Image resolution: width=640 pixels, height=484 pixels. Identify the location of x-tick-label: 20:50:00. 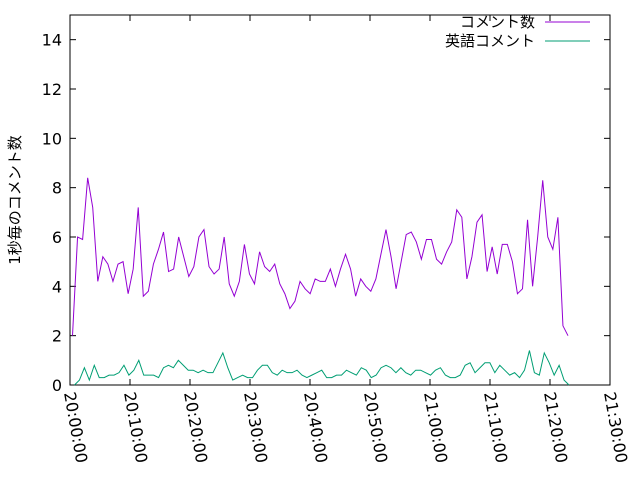
(375, 427).